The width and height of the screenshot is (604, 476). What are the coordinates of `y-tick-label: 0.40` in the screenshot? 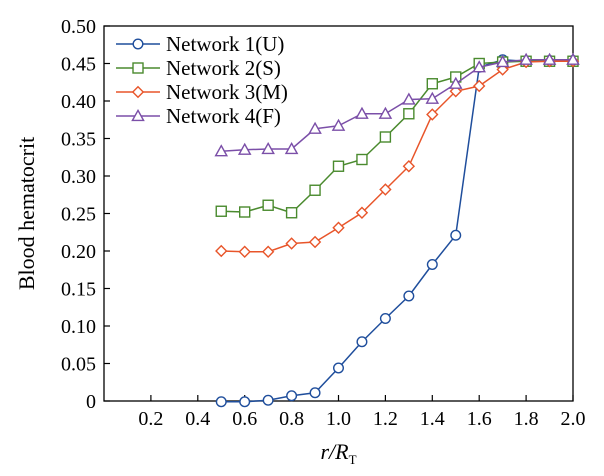 It's located at (78, 102).